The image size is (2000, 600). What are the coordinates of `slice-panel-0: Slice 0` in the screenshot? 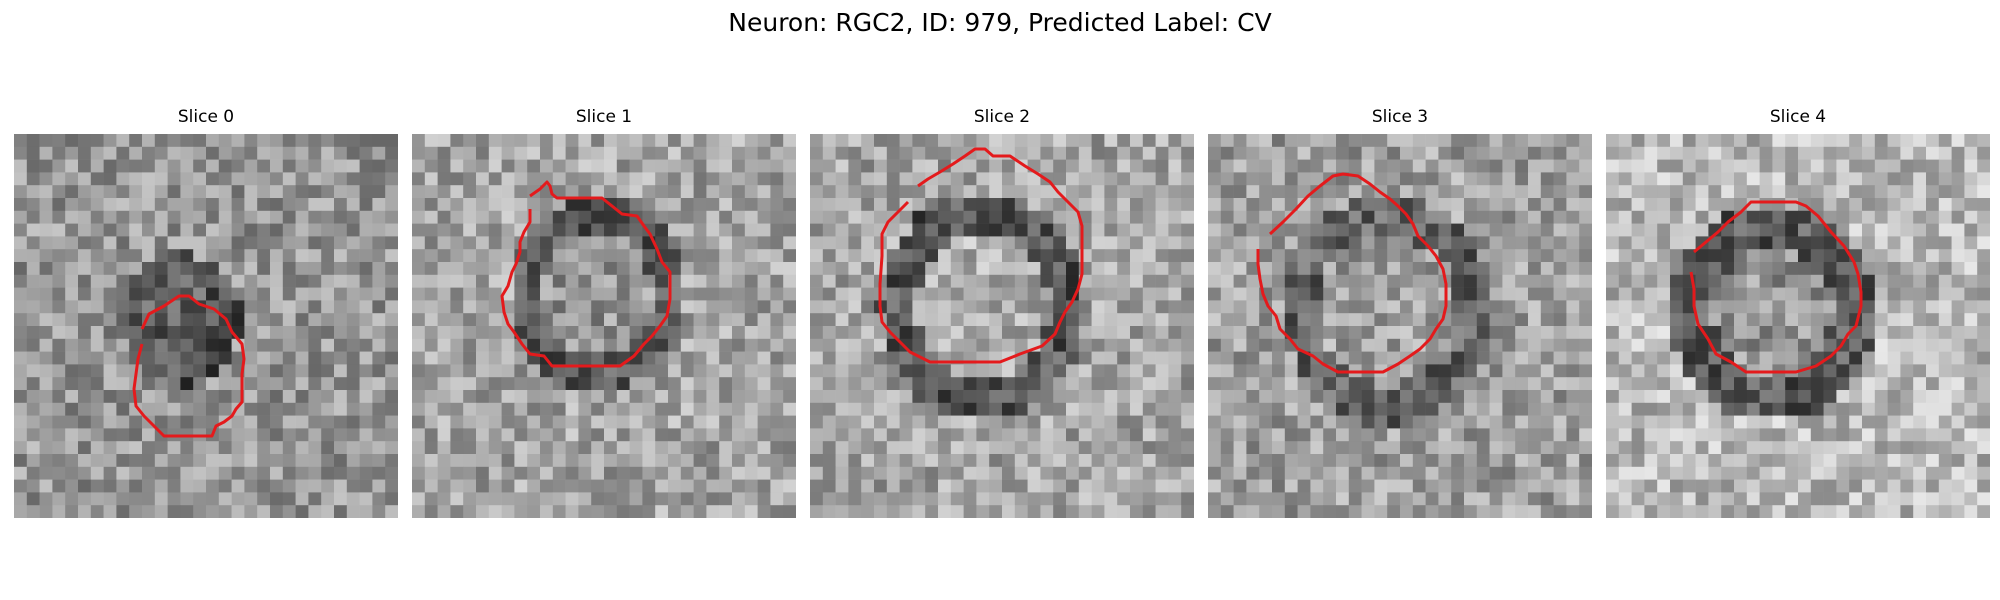 It's located at (206, 315).